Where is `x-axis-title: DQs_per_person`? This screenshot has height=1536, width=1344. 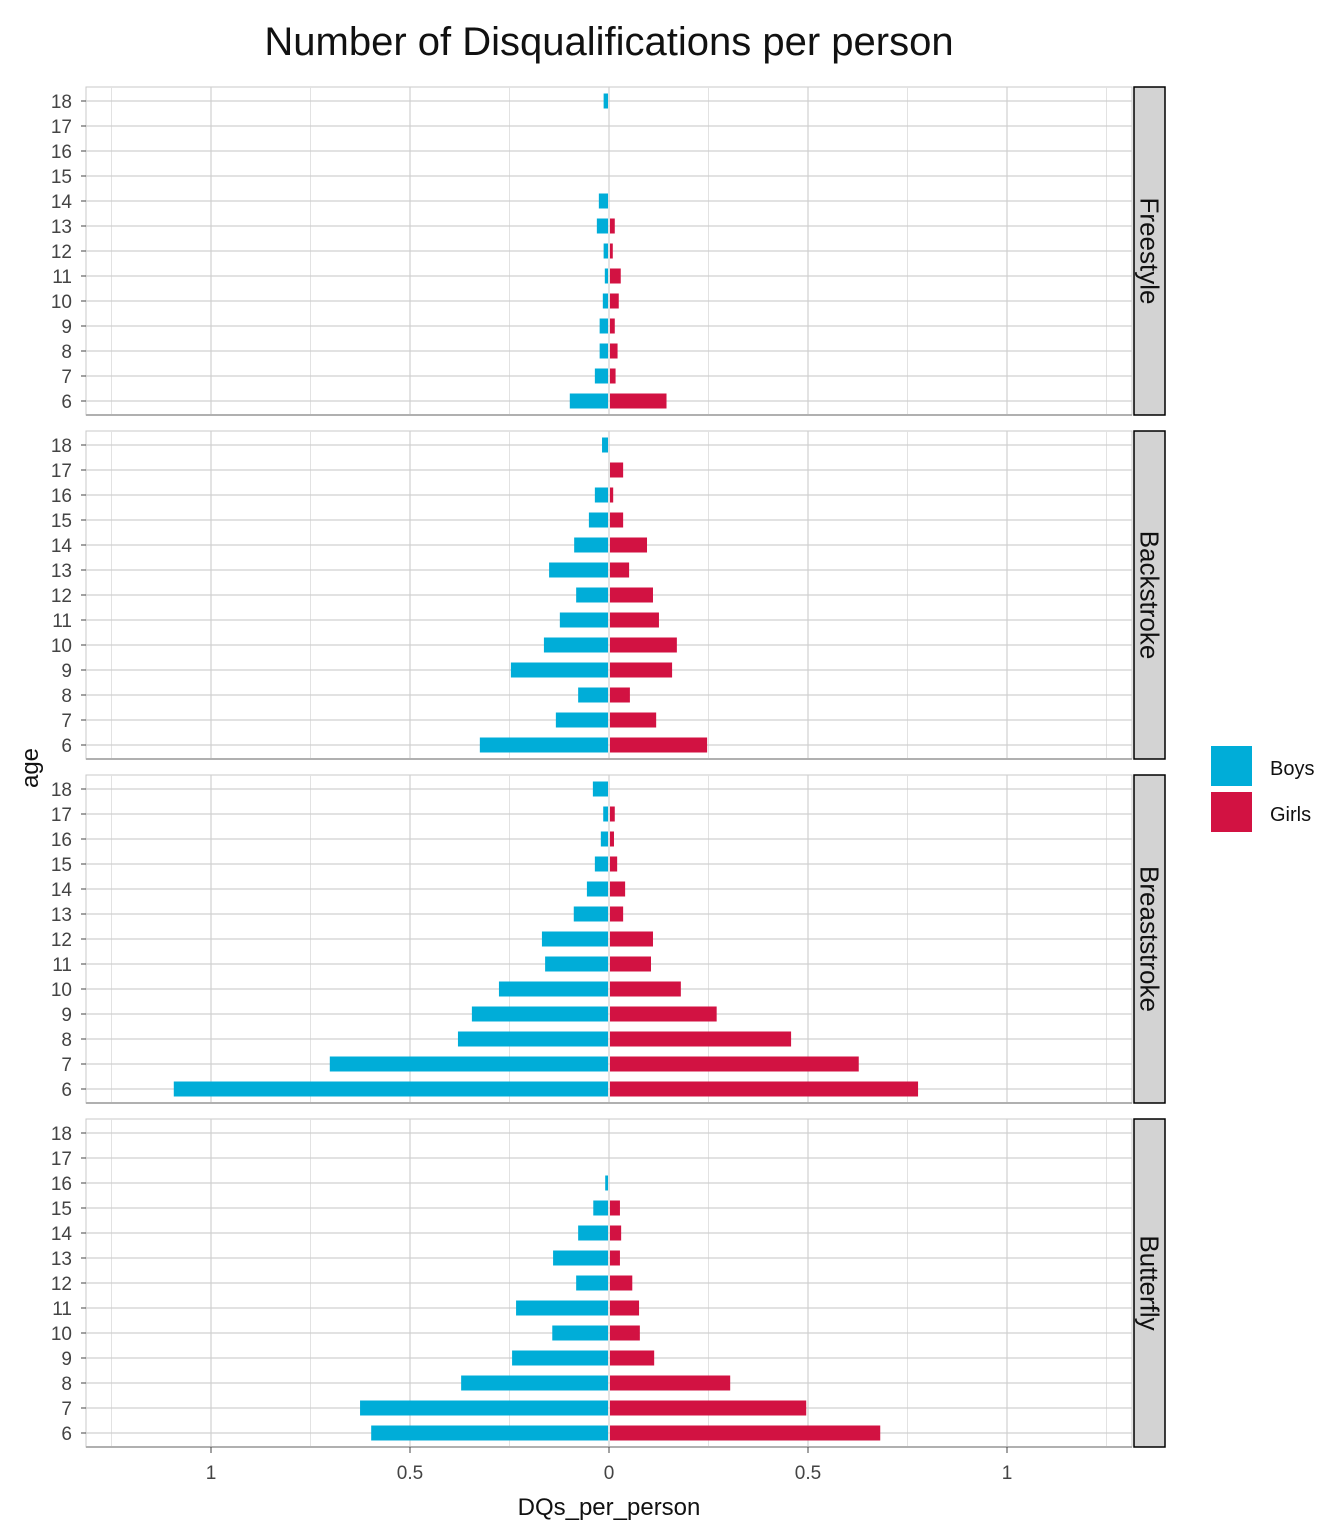 x-axis-title: DQs_per_person is located at coordinates (609, 1507).